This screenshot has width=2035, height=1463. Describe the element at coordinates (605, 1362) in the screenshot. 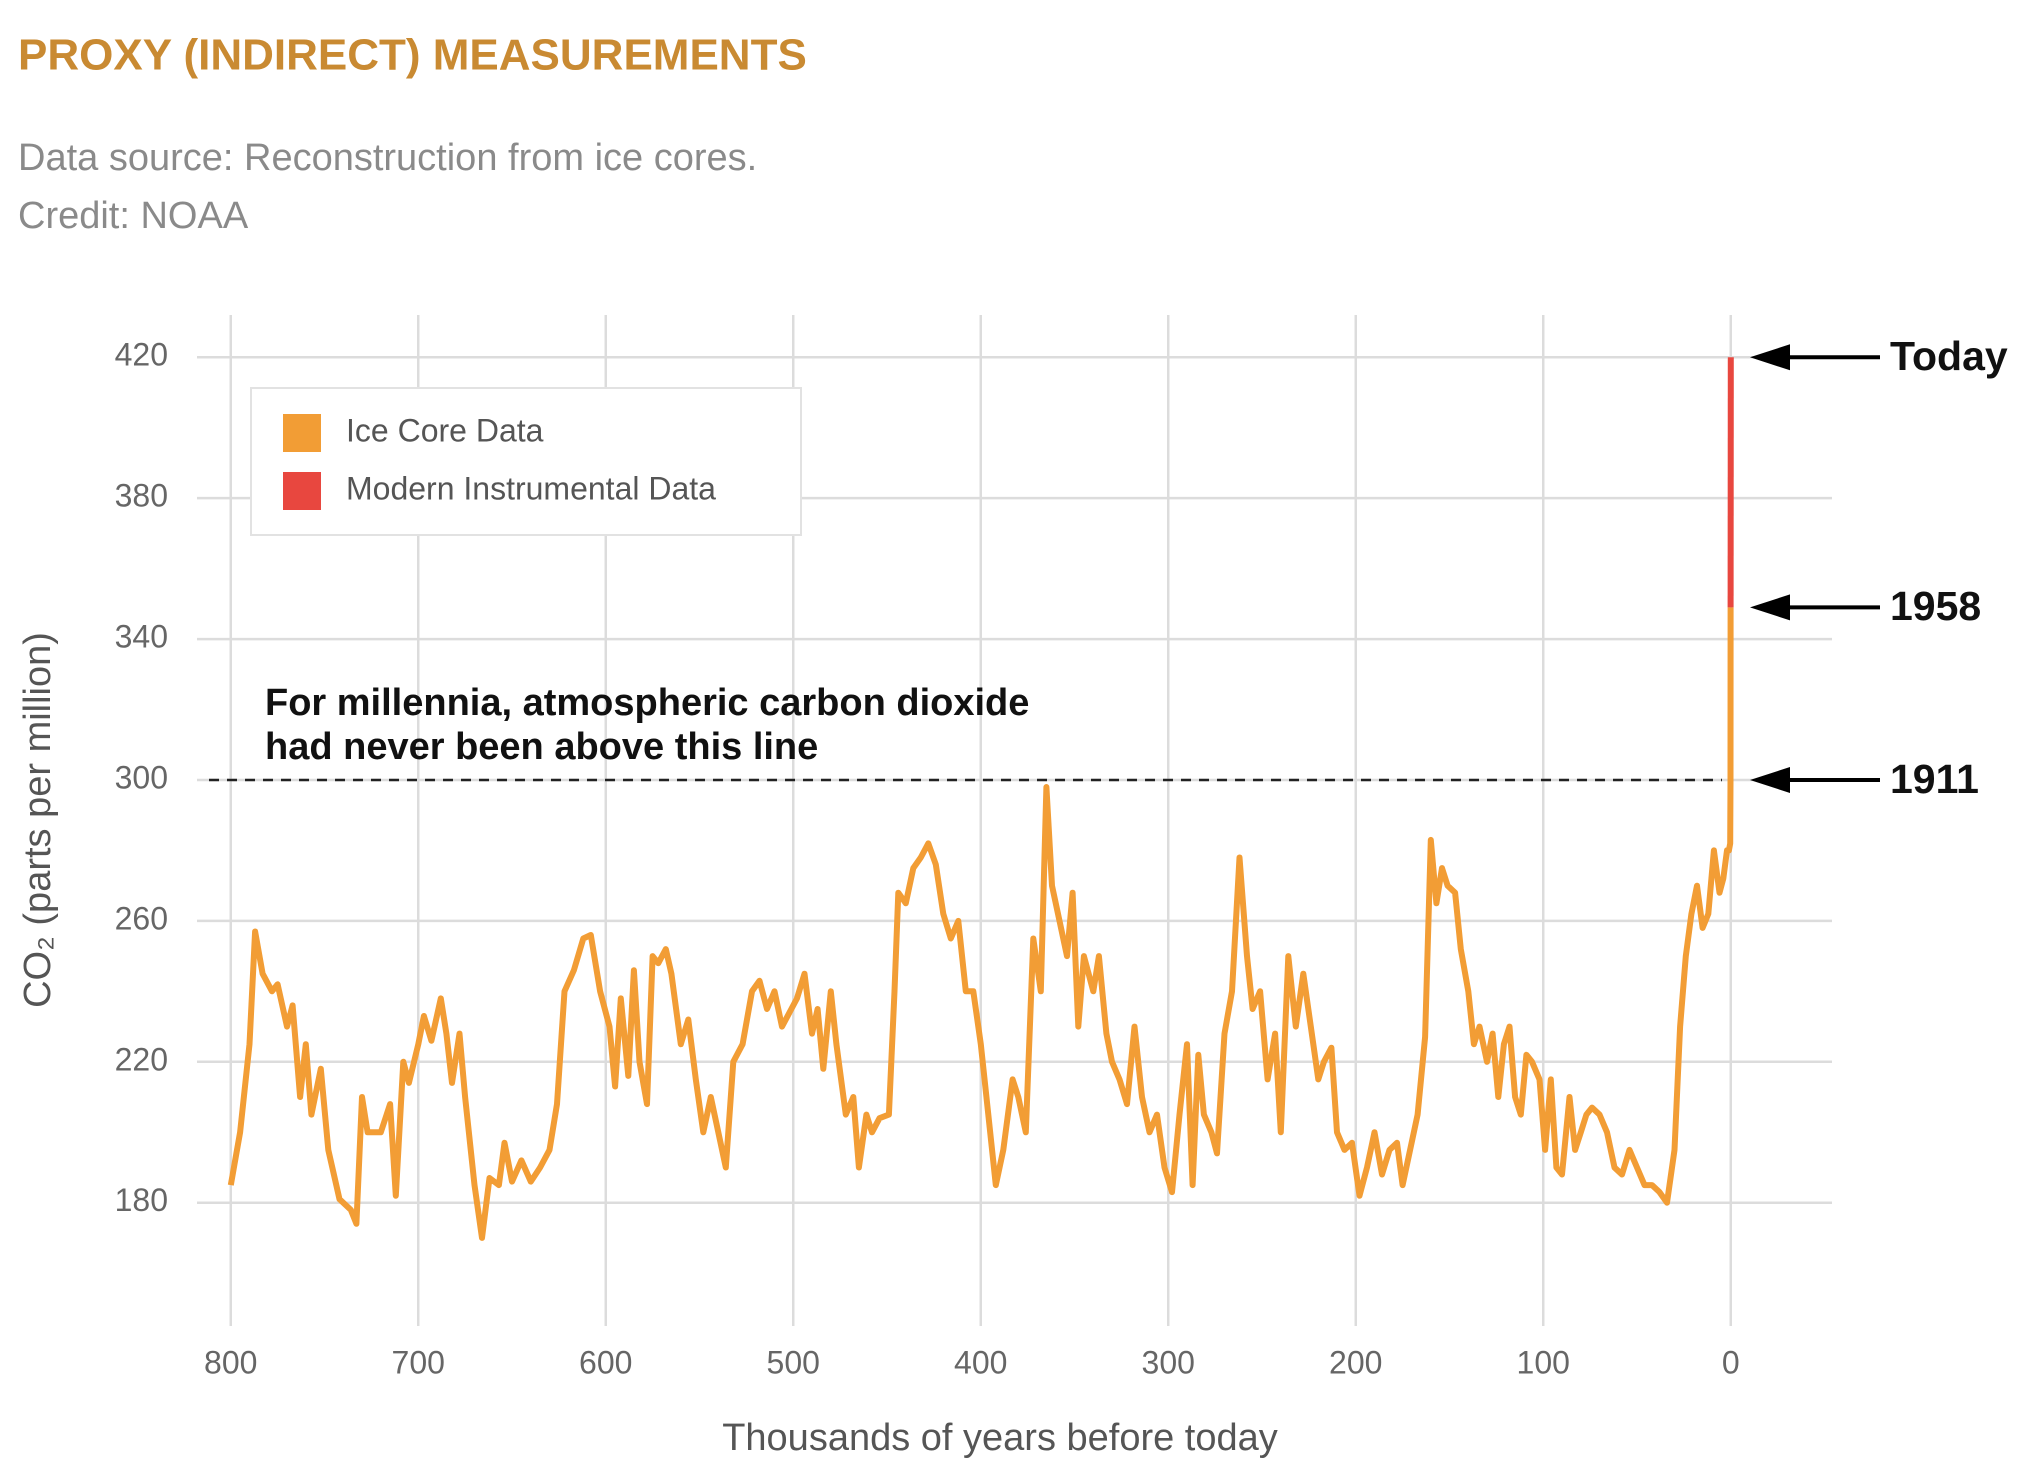

I see `x-tick-label: 600` at that location.